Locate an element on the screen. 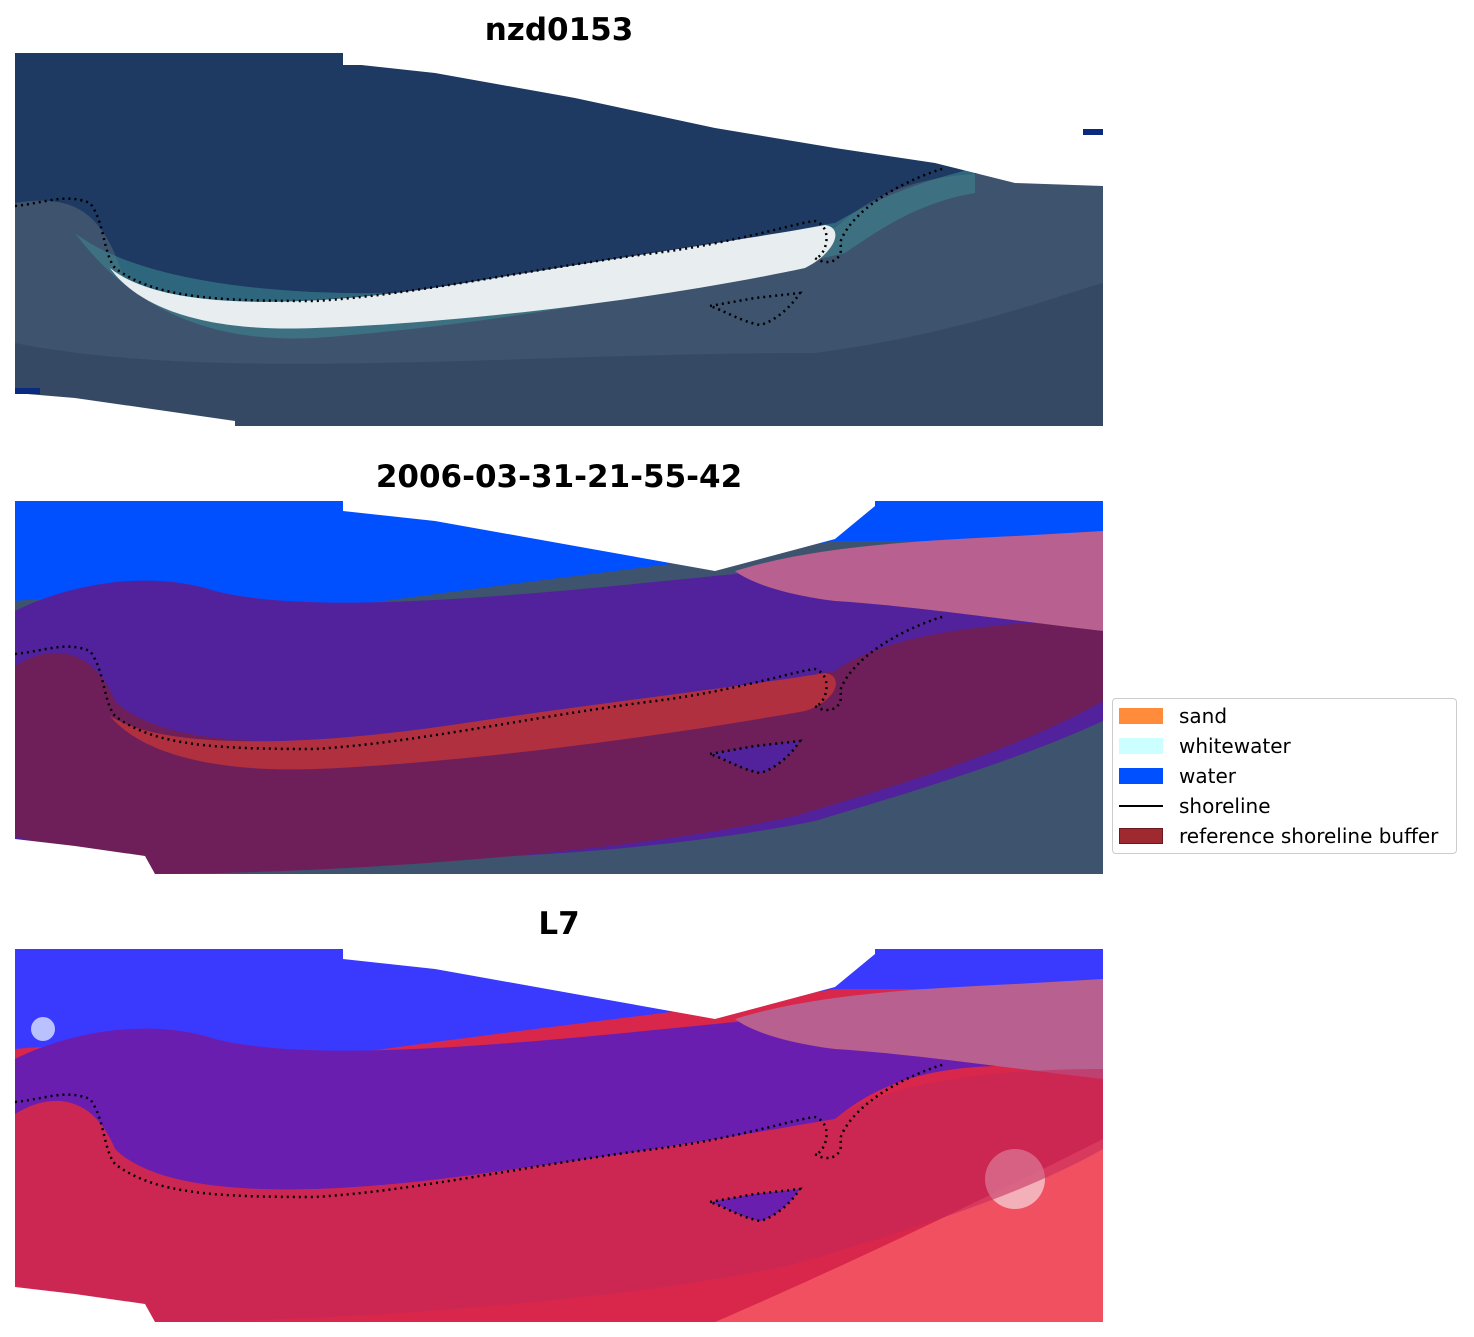  legend-item-water: water is located at coordinates (1177, 776).